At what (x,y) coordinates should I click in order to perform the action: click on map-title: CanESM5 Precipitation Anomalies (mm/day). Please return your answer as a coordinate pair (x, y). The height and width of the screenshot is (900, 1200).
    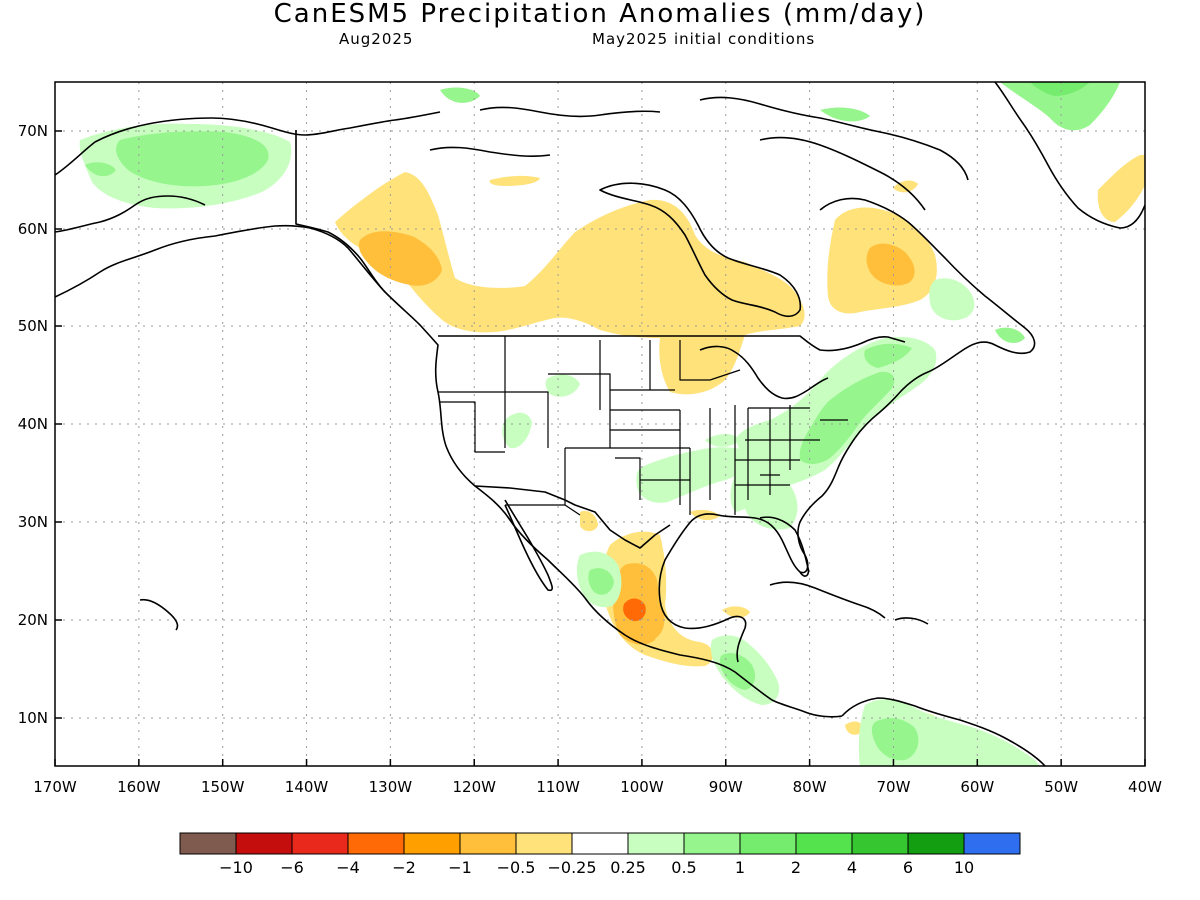
    Looking at the image, I should click on (600, 14).